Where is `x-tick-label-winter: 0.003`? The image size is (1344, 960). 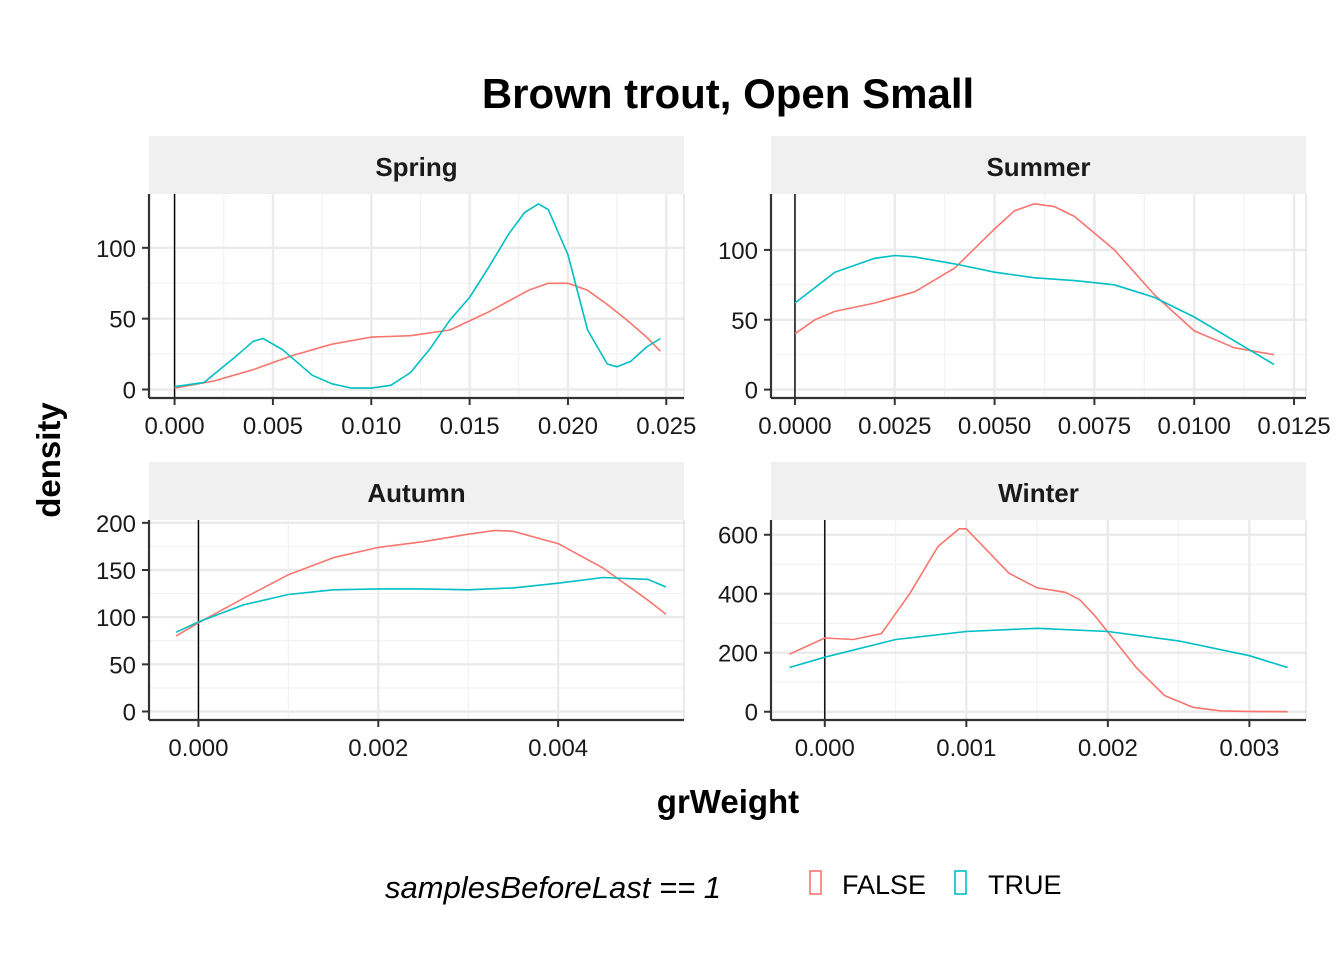 x-tick-label-winter: 0.003 is located at coordinates (1249, 748).